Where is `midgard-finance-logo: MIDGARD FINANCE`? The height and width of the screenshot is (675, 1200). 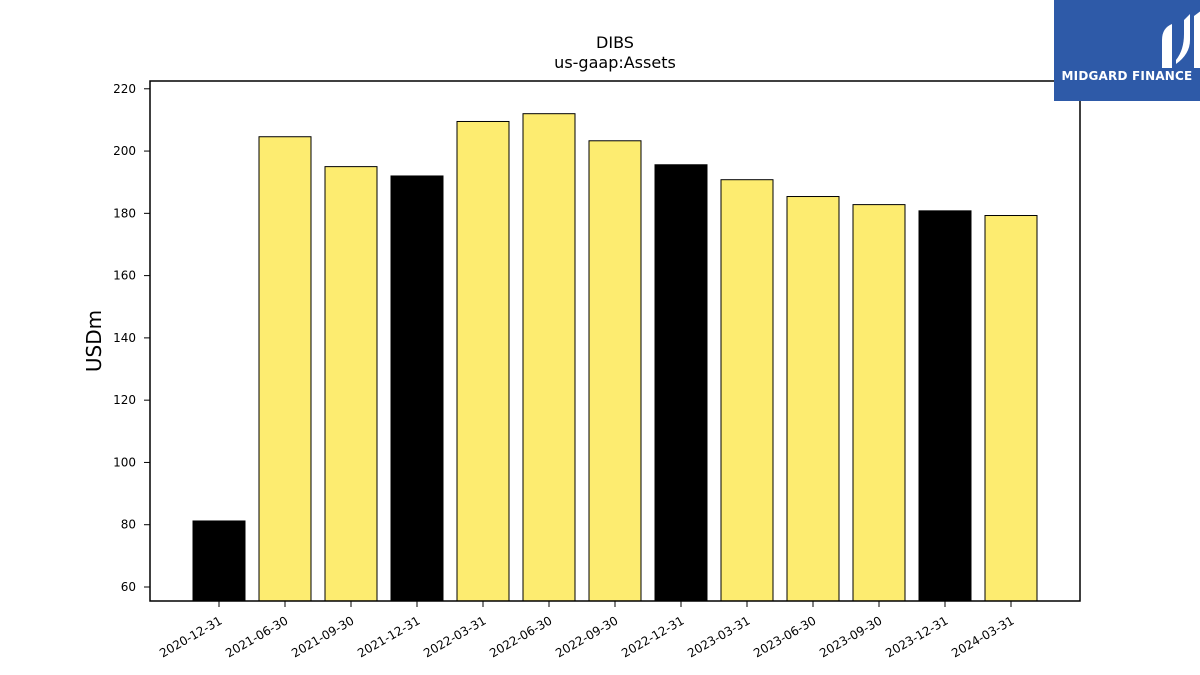 midgard-finance-logo: MIDGARD FINANCE is located at coordinates (1127, 50).